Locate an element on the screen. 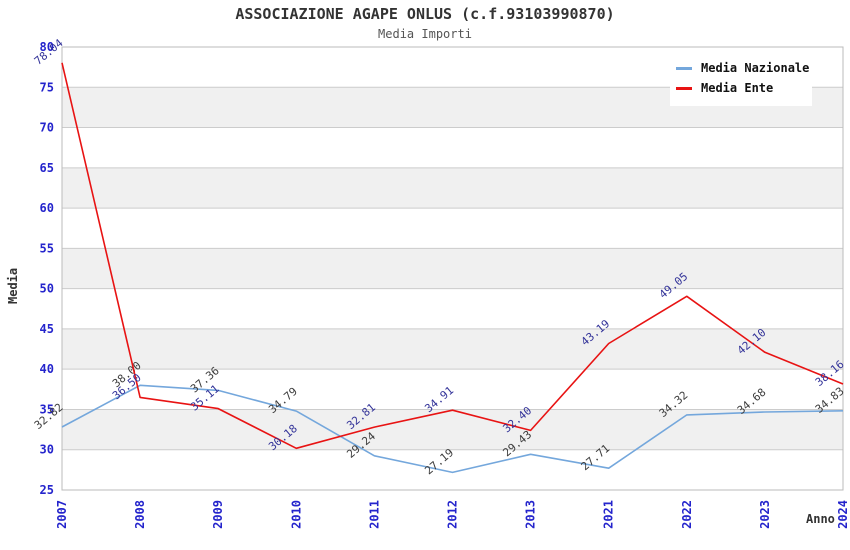 This screenshot has height=550, width=850. y-tick-label: 30 is located at coordinates (47, 450).